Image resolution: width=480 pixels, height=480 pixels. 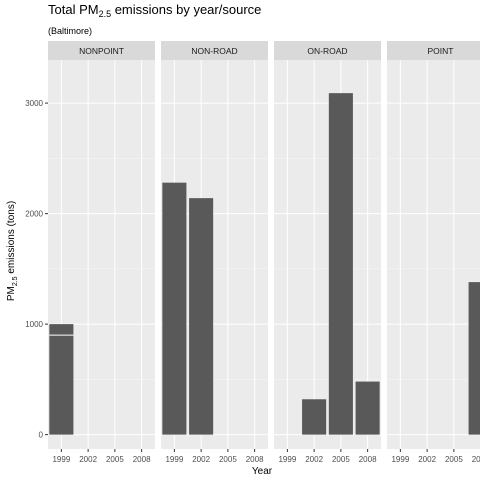 I want to click on bar-nonpoint-1999, so click(x=61, y=379).